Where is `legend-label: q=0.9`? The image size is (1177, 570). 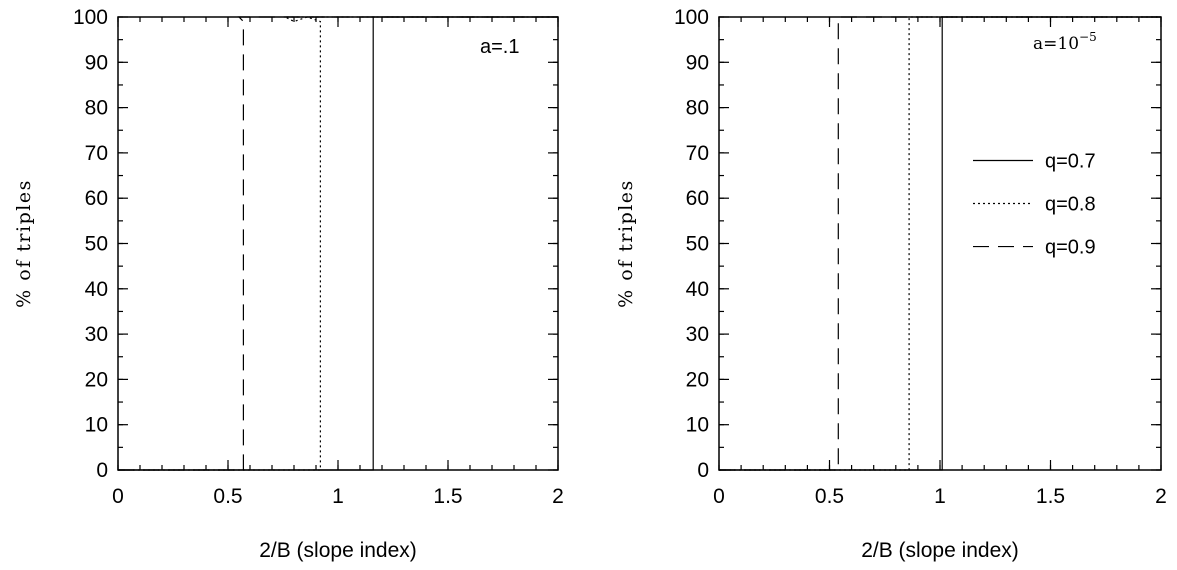
legend-label: q=0.9 is located at coordinates (1070, 248).